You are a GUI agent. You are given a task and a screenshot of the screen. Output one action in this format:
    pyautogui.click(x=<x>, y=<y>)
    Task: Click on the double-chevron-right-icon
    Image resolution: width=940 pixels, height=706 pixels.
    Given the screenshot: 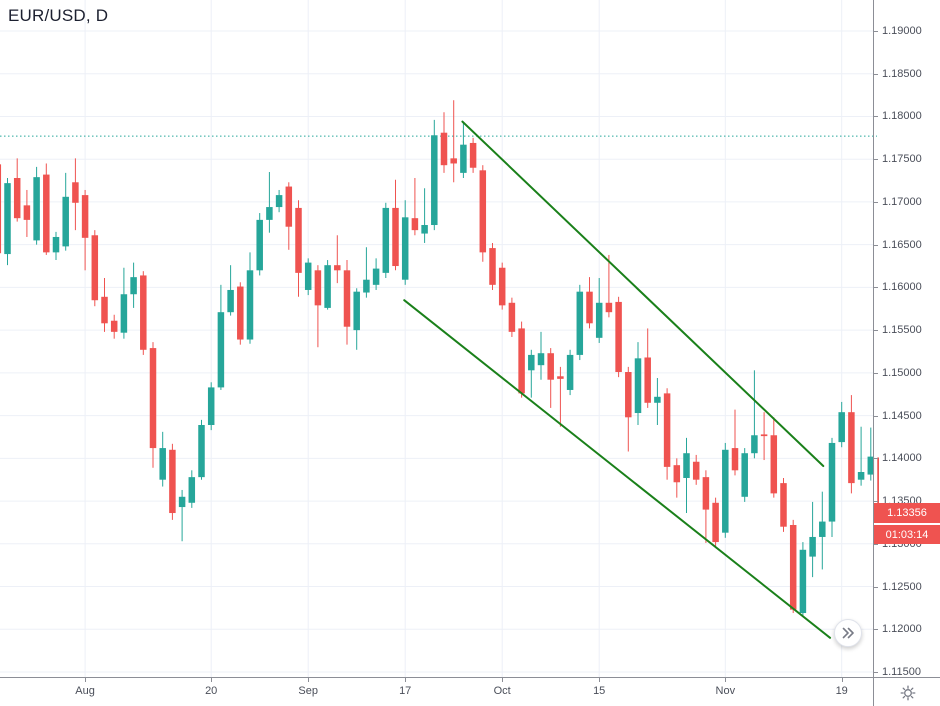 What is the action you would take?
    pyautogui.click(x=848, y=633)
    